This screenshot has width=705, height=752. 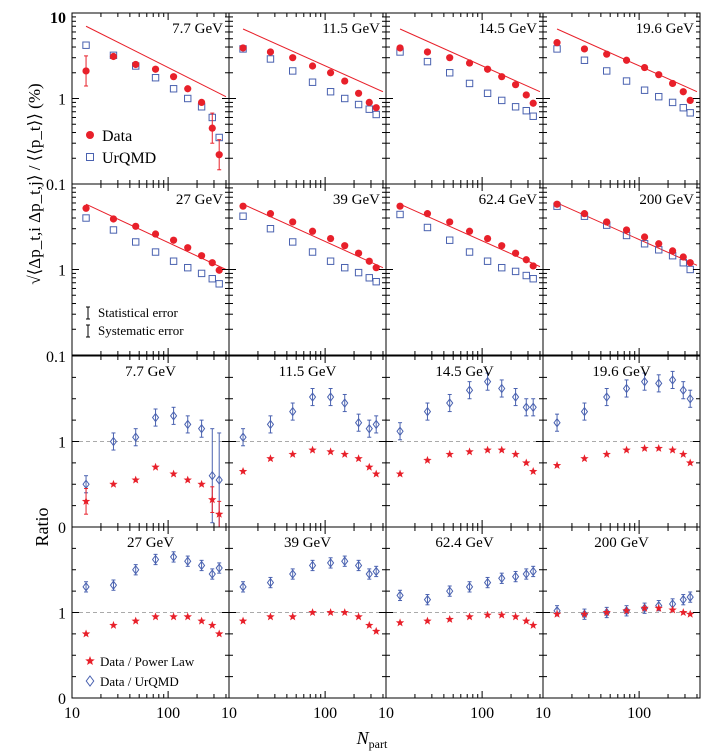 What do you see at coordinates (150, 543) in the screenshot?
I see `energy-label: 27 GeV` at bounding box center [150, 543].